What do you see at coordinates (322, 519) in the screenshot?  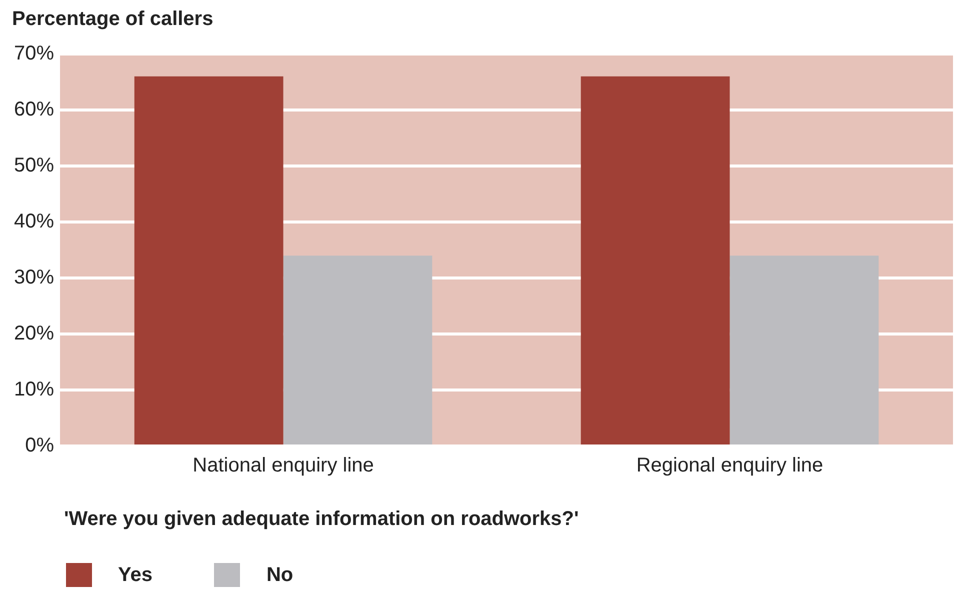 I see `legend-title: 'Were you given adequate information on roadworks?'` at bounding box center [322, 519].